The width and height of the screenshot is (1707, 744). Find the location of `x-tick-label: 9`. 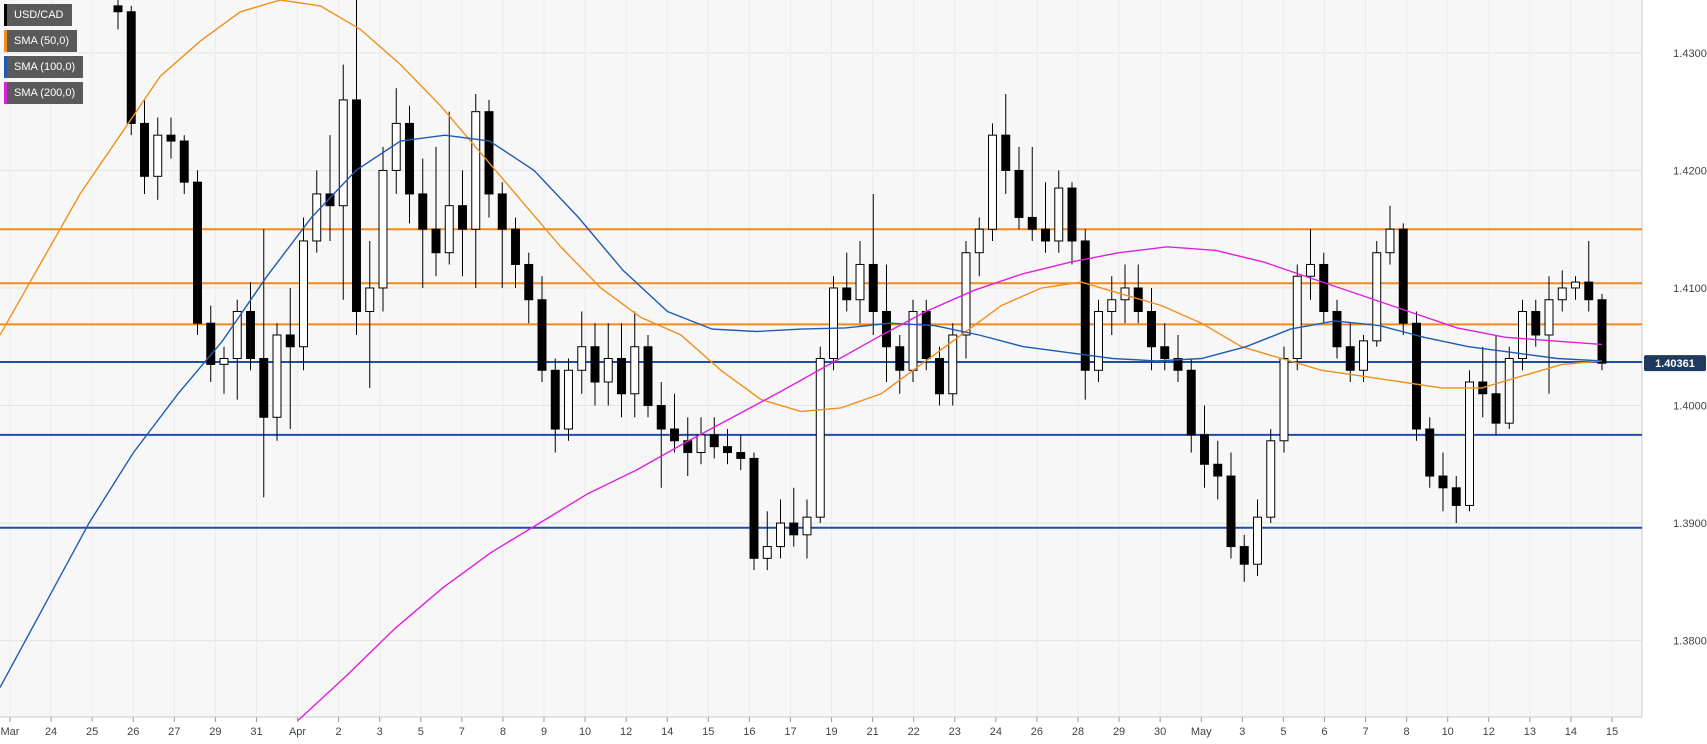

x-tick-label: 9 is located at coordinates (544, 732).